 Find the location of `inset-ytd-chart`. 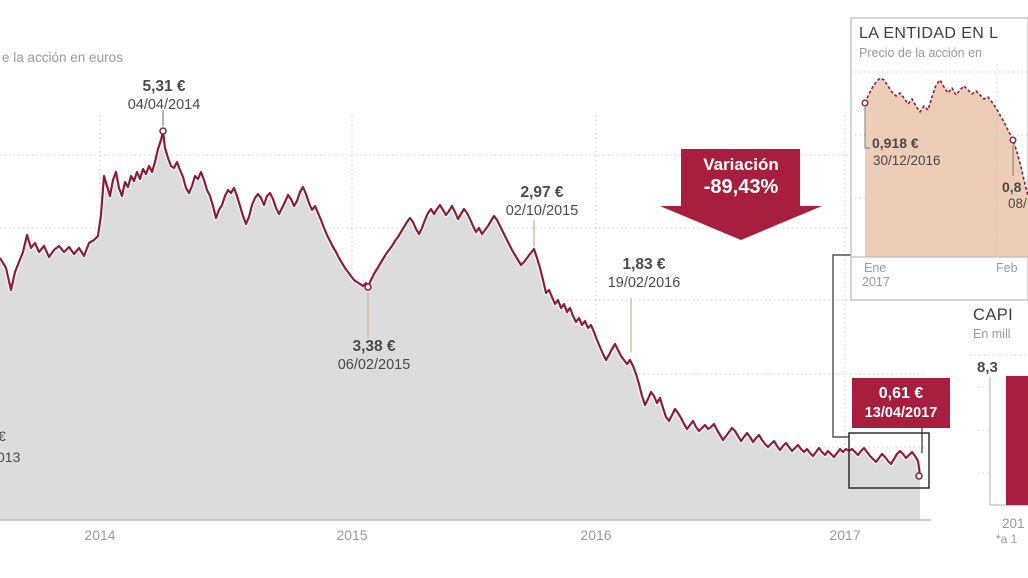

inset-ytd-chart is located at coordinates (939, 159).